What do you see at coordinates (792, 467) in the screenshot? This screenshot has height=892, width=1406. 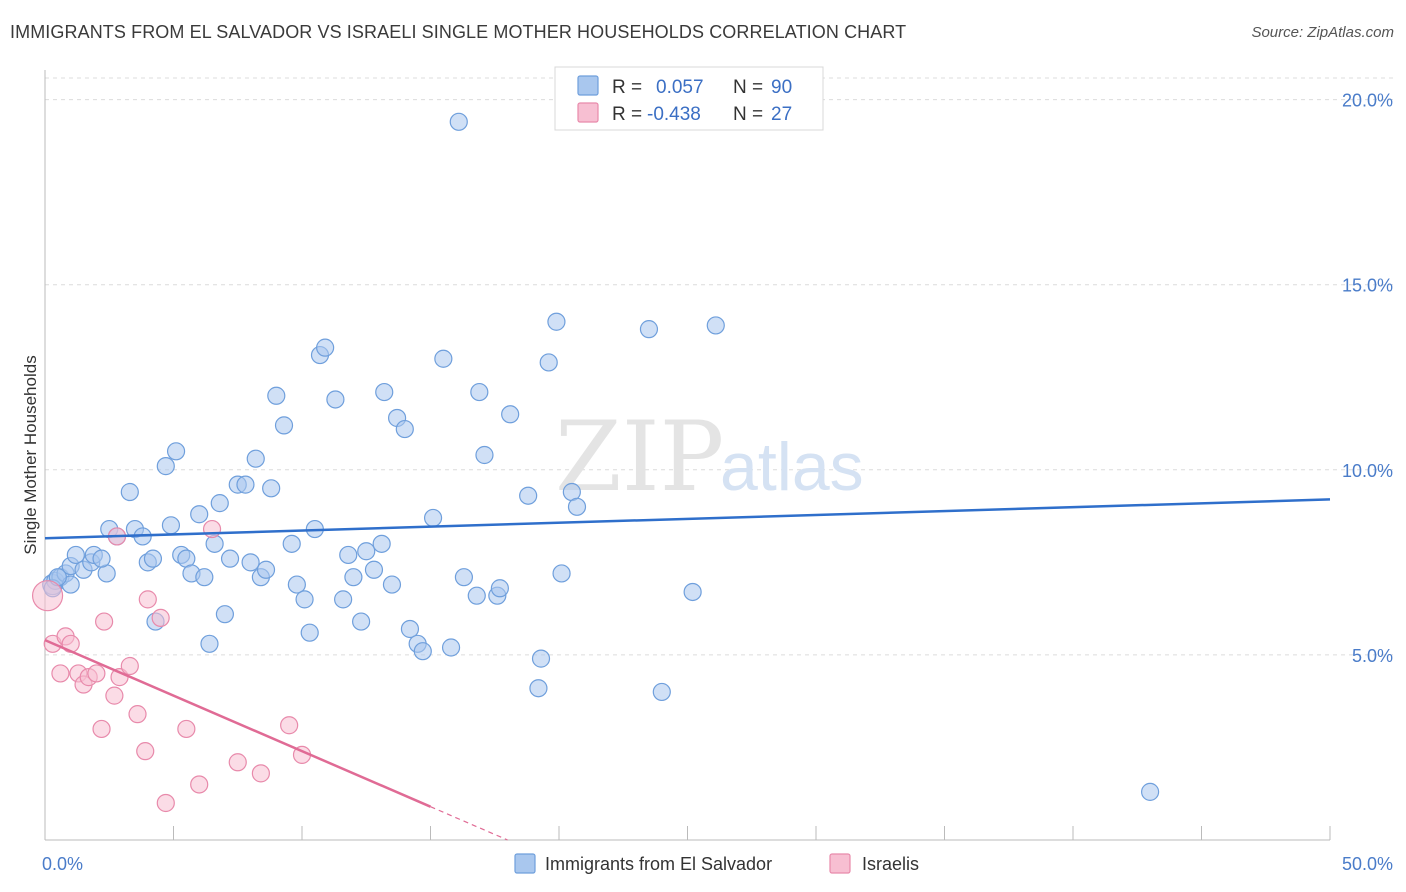 I see `watermark-atlas: atlas` at bounding box center [792, 467].